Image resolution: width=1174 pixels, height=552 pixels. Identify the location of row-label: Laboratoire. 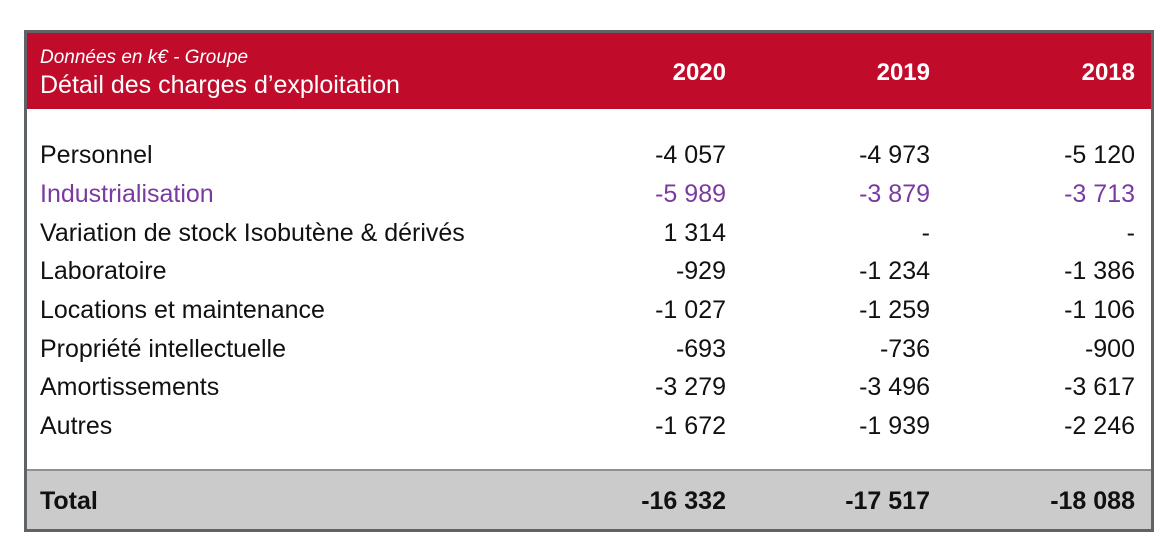
(103, 271).